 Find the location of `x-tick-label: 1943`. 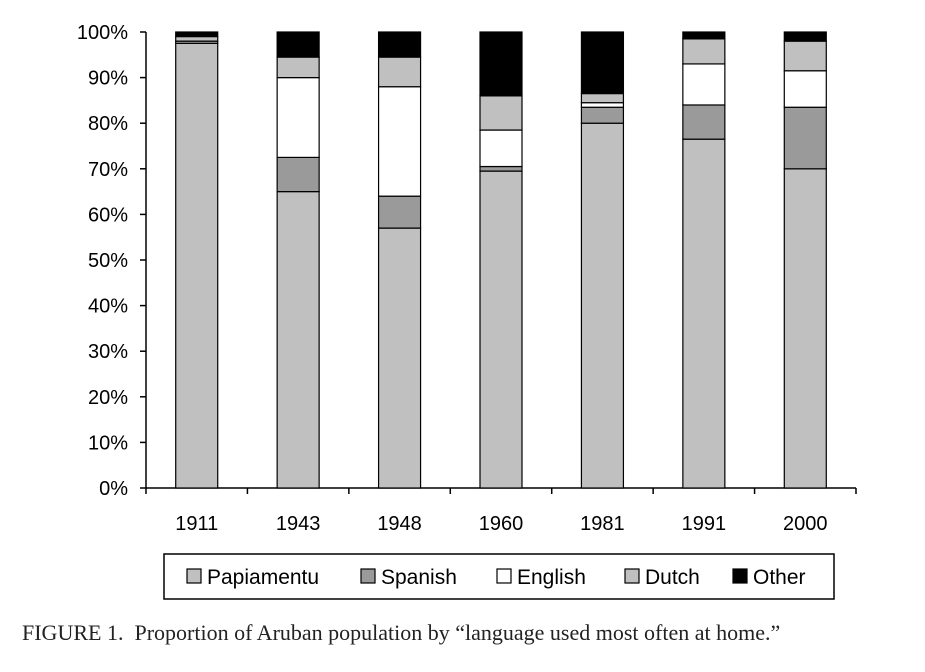

x-tick-label: 1943 is located at coordinates (298, 524).